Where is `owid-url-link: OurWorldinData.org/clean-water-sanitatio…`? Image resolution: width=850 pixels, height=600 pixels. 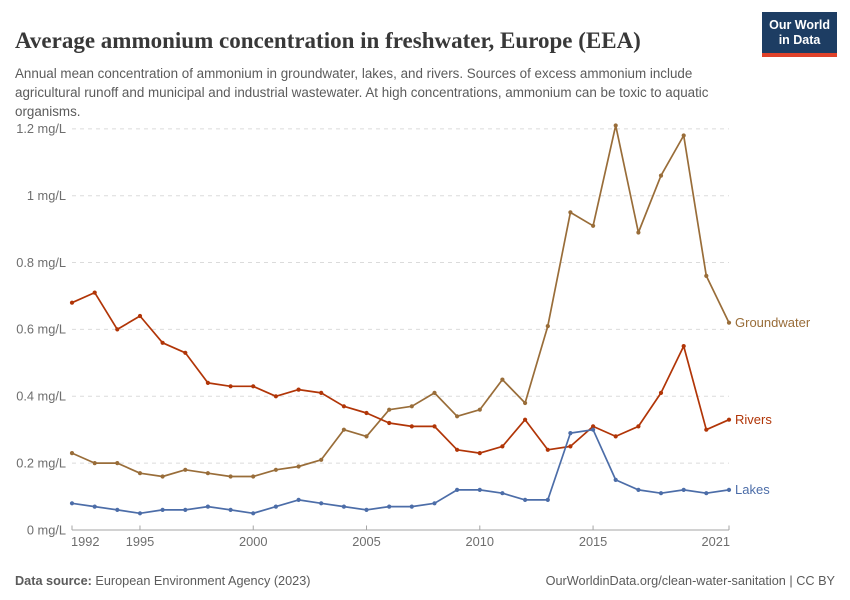
owid-url-link: OurWorldinData.org/clean-water-sanitatio… is located at coordinates (665, 581).